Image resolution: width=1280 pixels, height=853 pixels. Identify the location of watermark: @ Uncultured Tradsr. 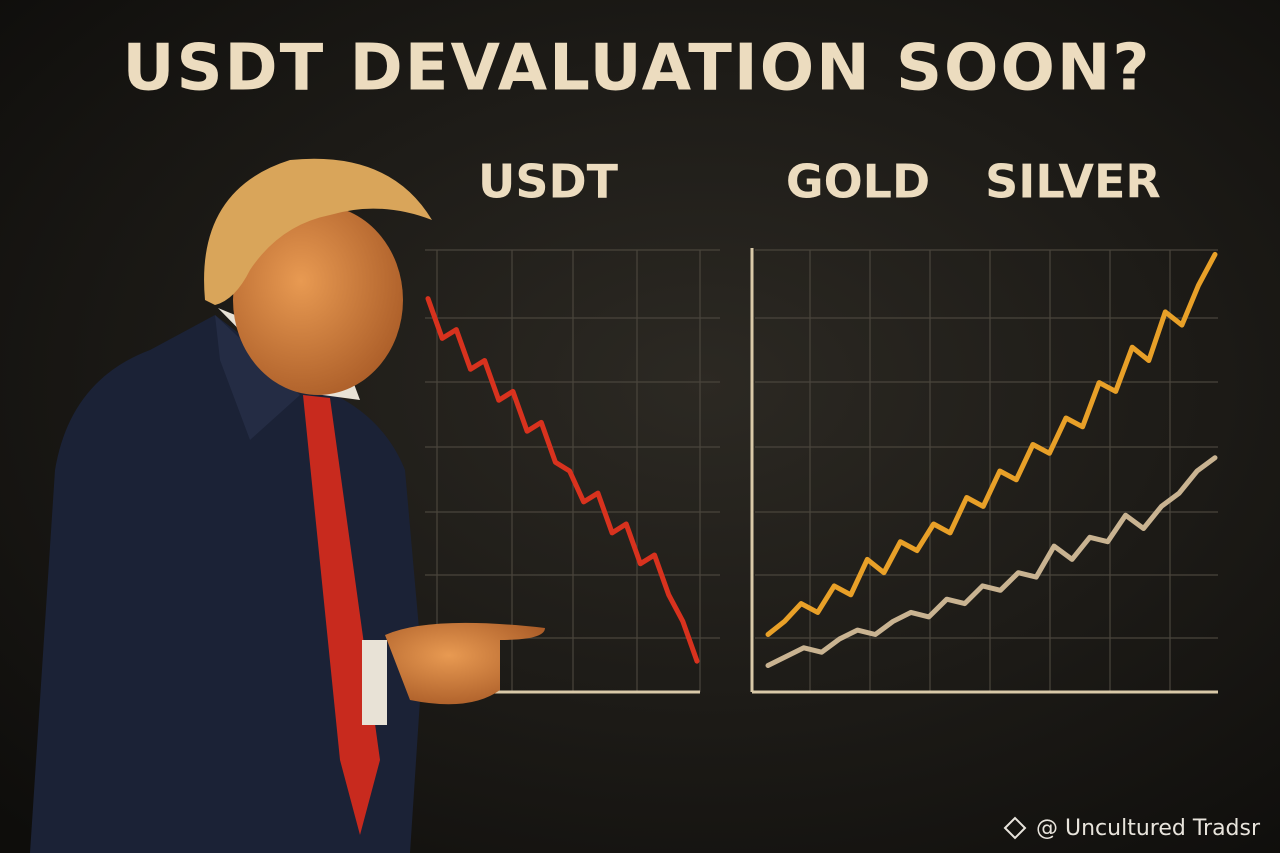
(1148, 828).